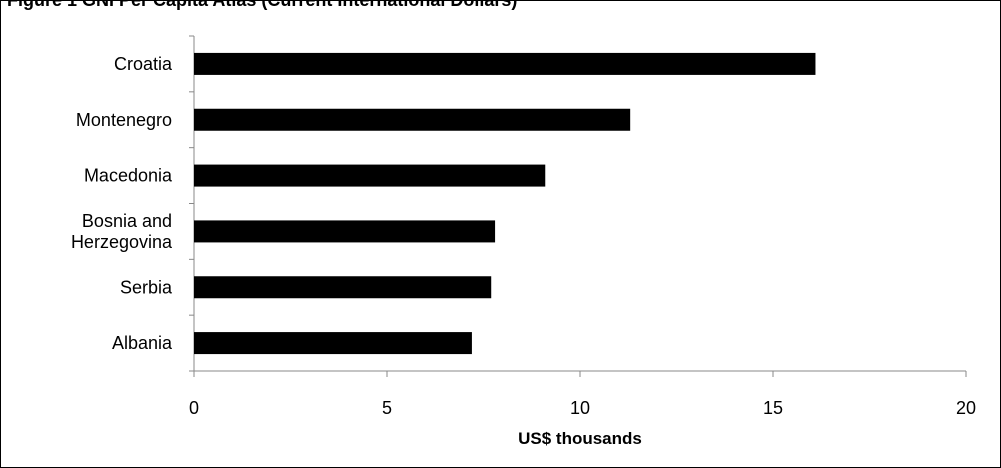  Describe the element at coordinates (412, 119) in the screenshot. I see `bar-montenegro` at that location.